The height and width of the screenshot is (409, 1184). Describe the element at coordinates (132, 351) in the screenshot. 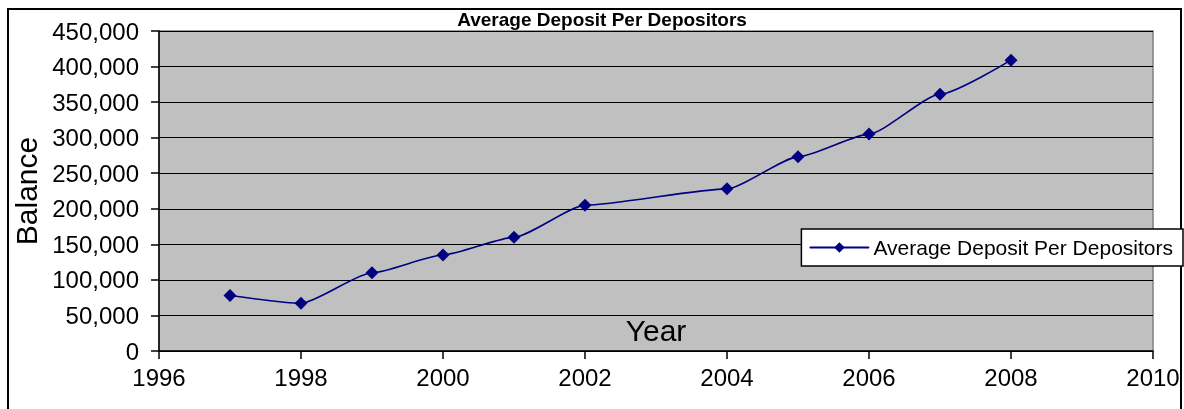

I see `y-tick-label: 0` at that location.